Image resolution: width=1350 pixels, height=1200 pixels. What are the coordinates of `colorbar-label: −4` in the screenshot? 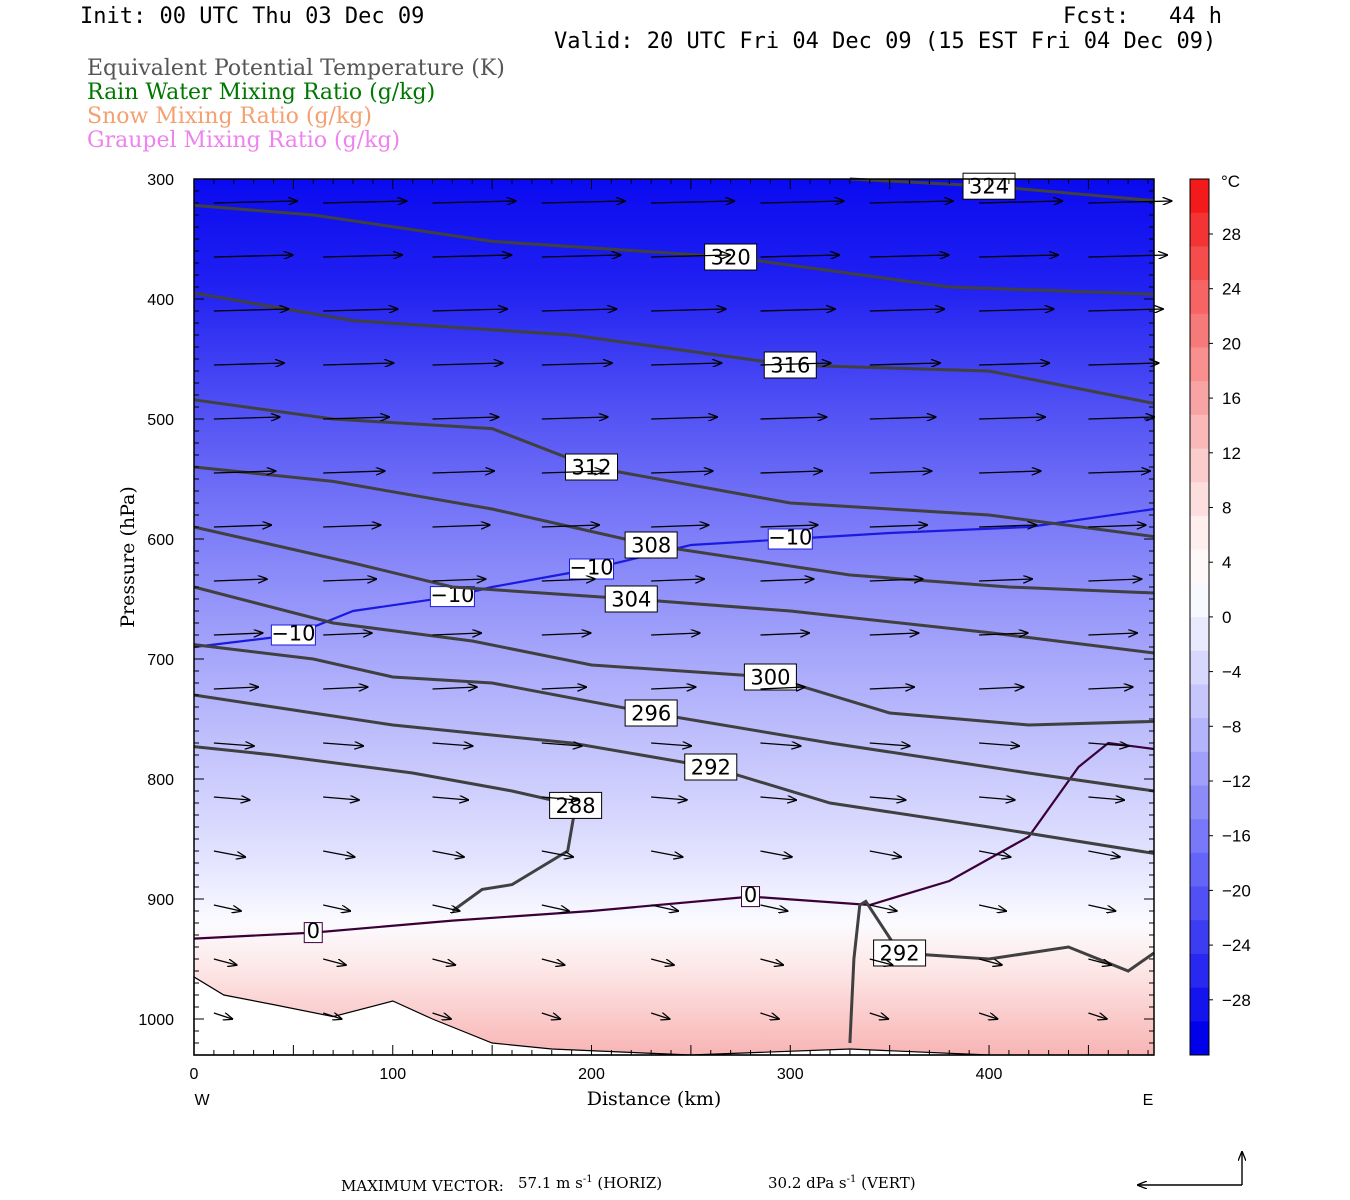 It's located at (1231, 672).